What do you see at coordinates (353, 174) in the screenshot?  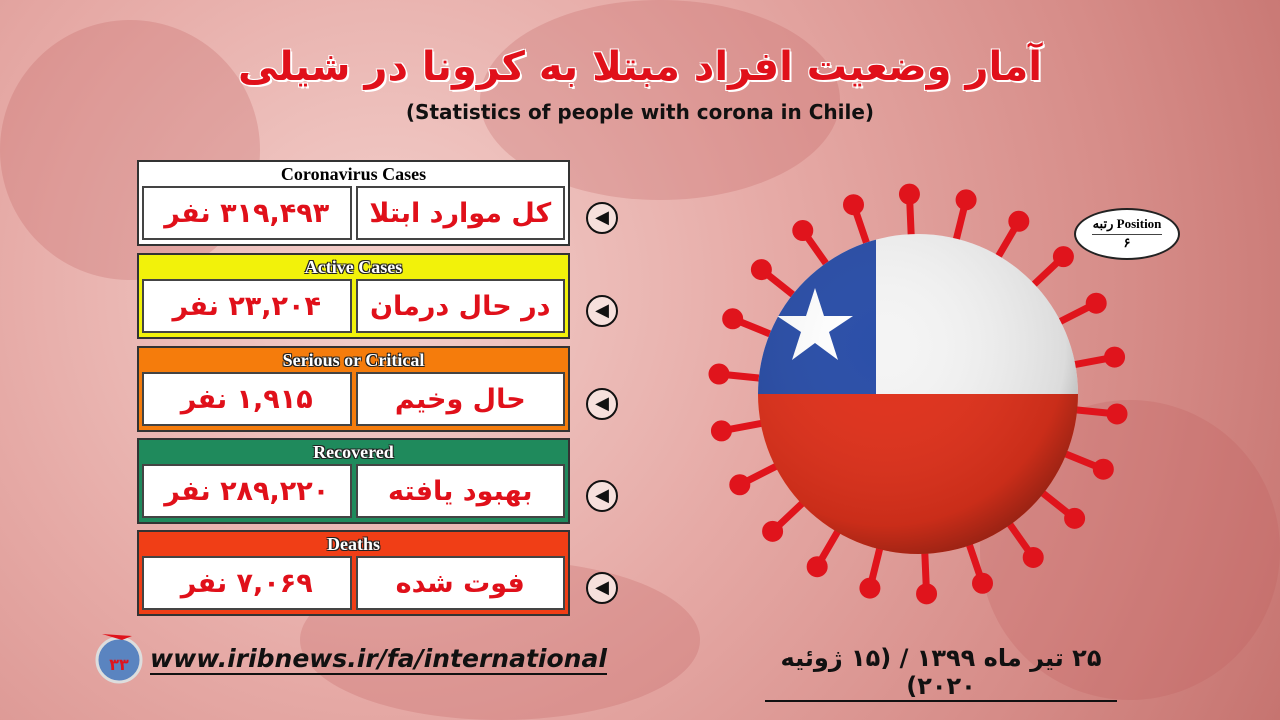 I see `stat-header: Coronavirus Cases` at bounding box center [353, 174].